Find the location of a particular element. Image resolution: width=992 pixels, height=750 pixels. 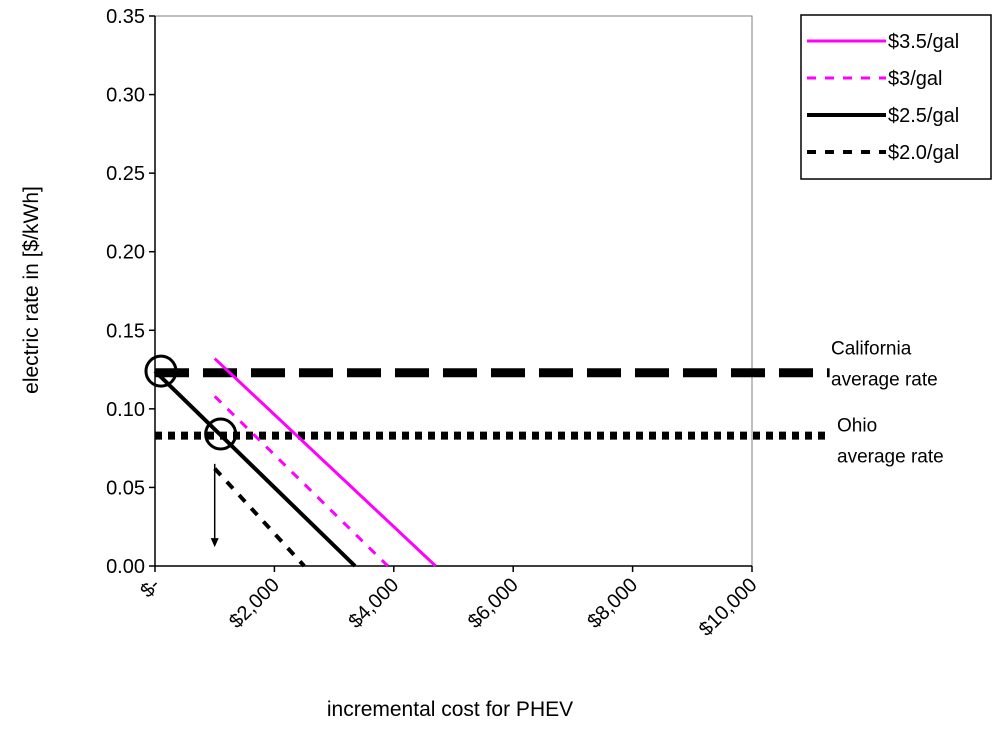

x-tick-label: $- is located at coordinates (150, 588).